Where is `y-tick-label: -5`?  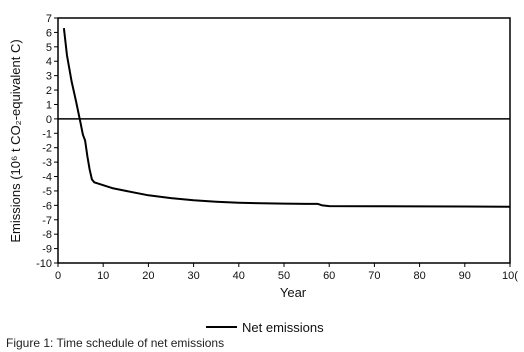
y-tick-label: -5 is located at coordinates (47, 192).